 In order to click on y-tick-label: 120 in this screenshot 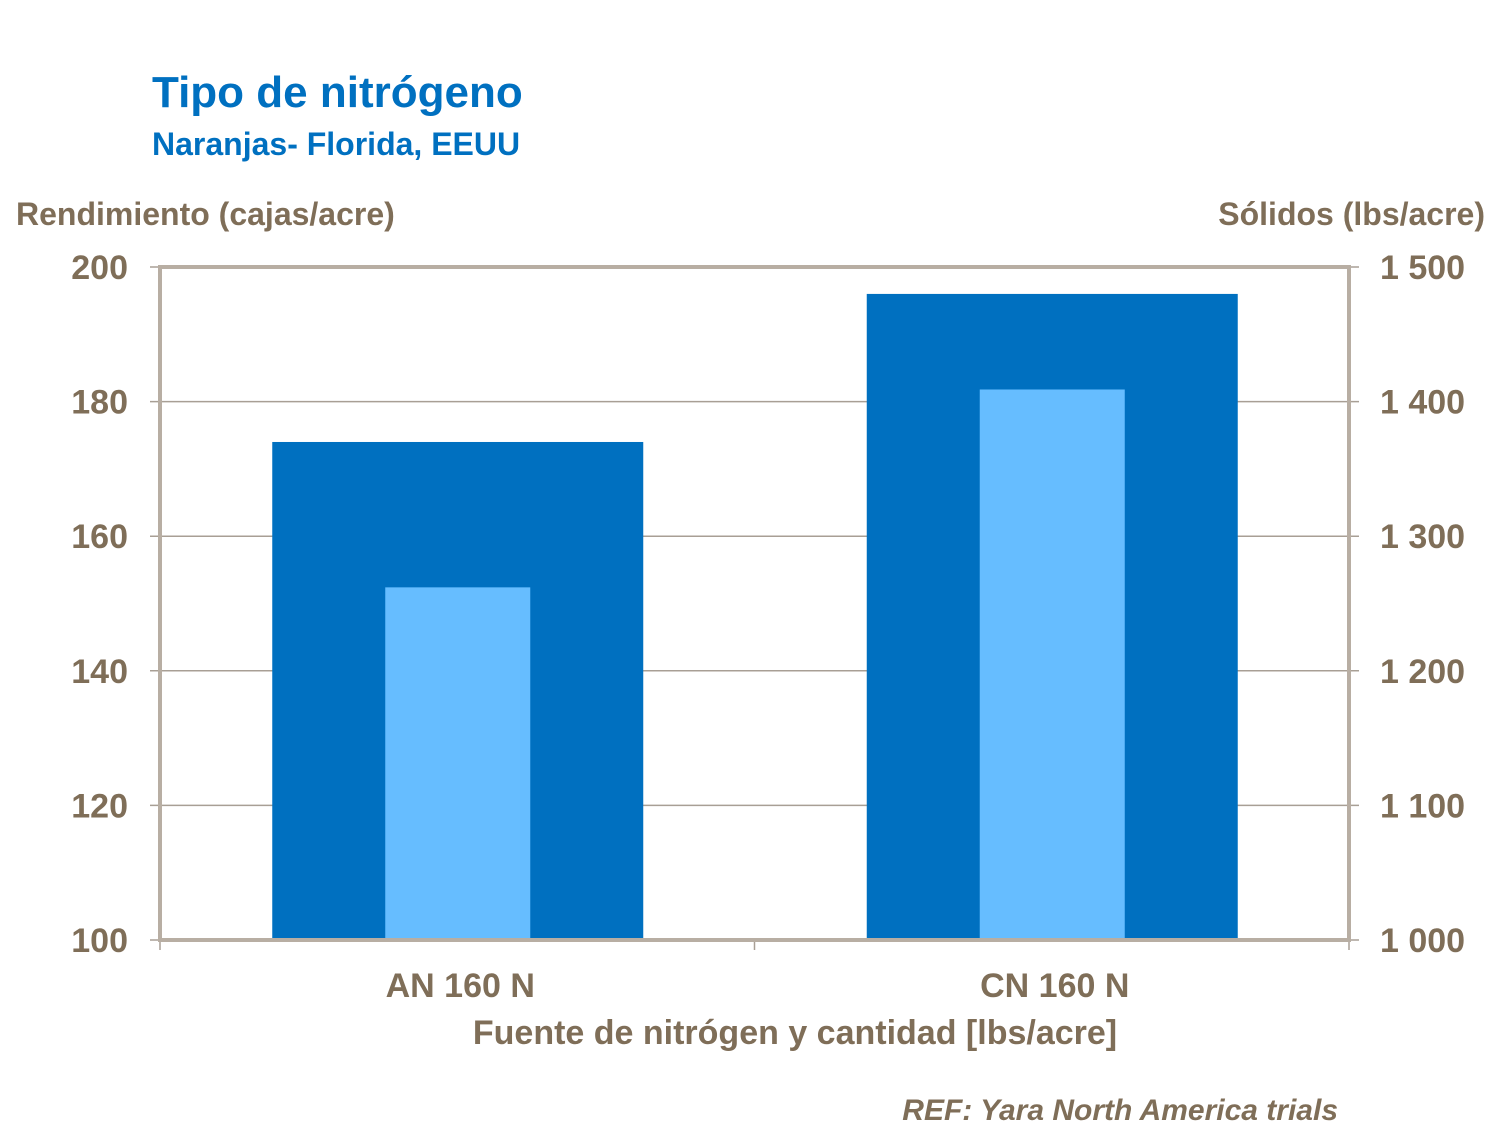, I will do `click(99, 806)`.